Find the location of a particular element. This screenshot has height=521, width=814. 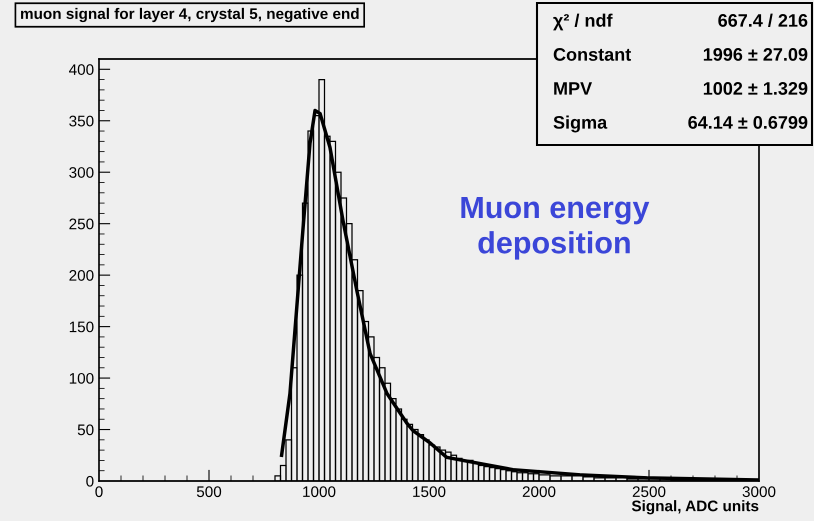

y-tick-label: 350 is located at coordinates (81, 121).